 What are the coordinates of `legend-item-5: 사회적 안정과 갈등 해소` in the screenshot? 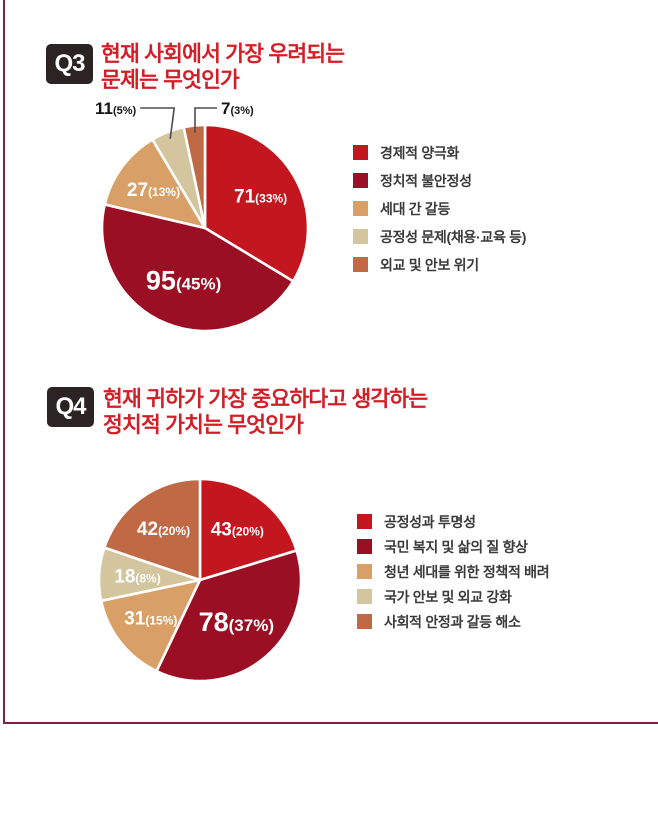 It's located at (453, 621).